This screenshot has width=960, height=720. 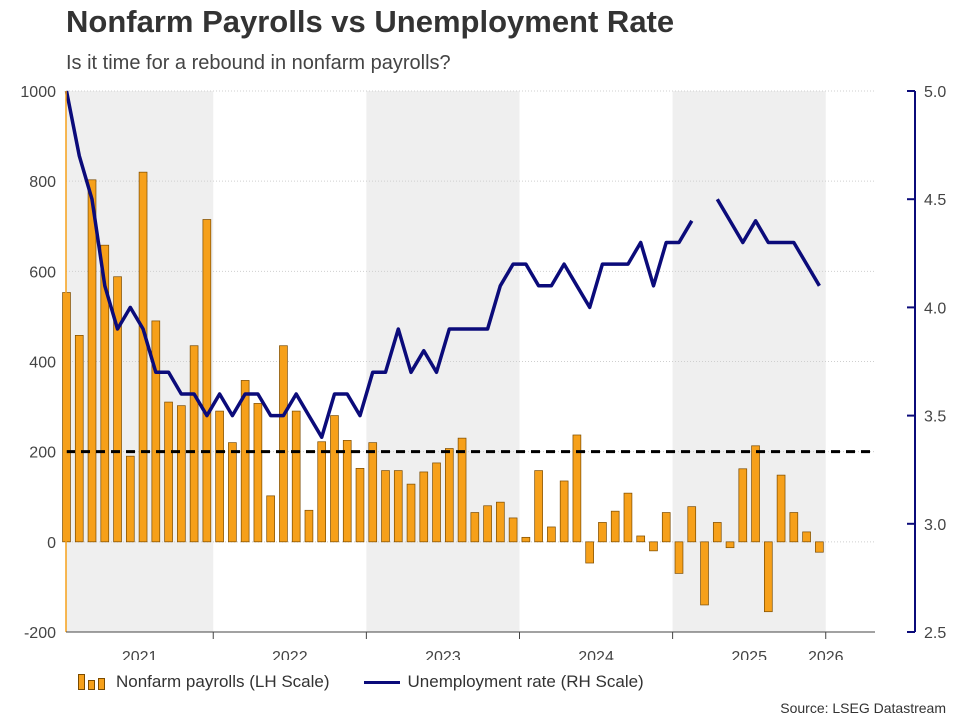 What do you see at coordinates (596, 654) in the screenshot?
I see `x-tick-label: 2024` at bounding box center [596, 654].